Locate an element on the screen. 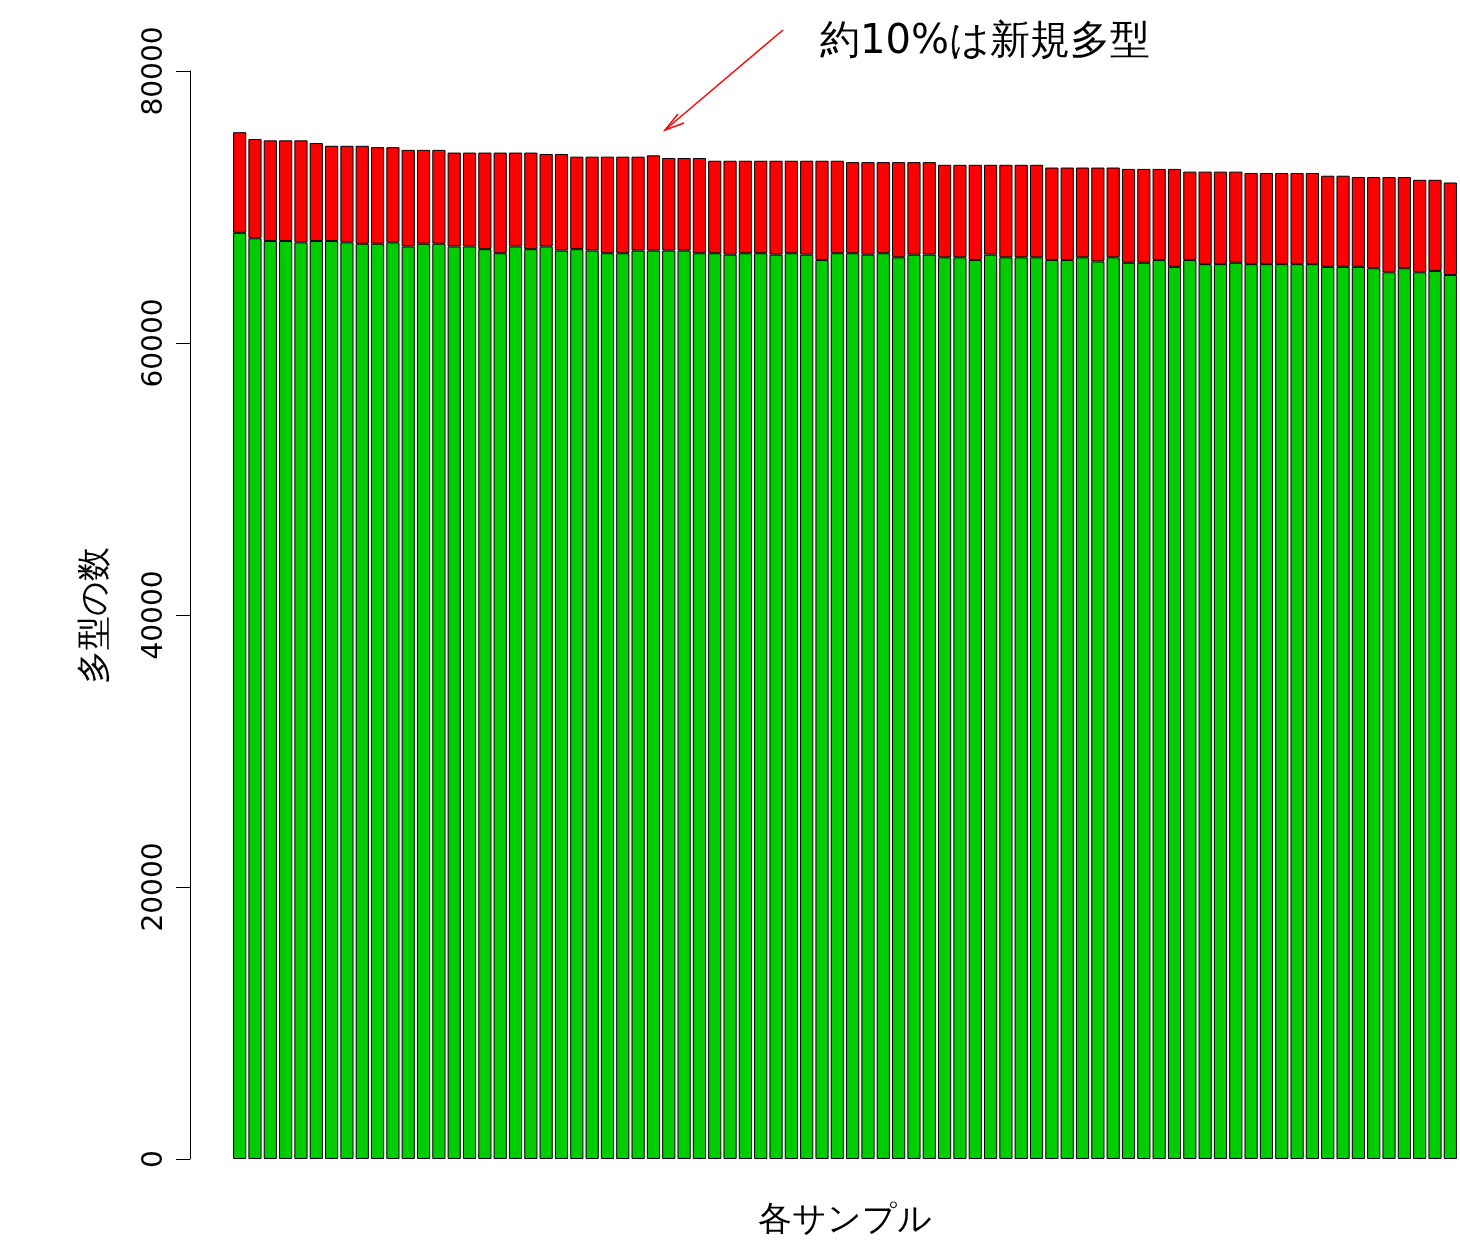  y-tick-label: 0 is located at coordinates (152, 1159).